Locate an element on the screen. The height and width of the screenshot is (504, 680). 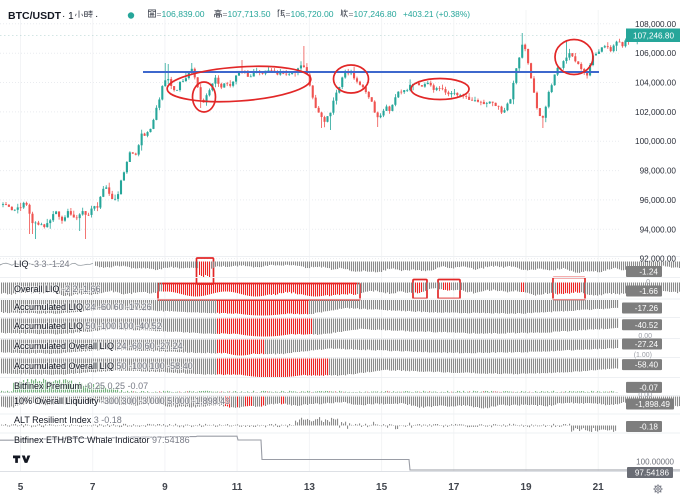
svg-text: -27.24 is located at coordinates (647, 344).